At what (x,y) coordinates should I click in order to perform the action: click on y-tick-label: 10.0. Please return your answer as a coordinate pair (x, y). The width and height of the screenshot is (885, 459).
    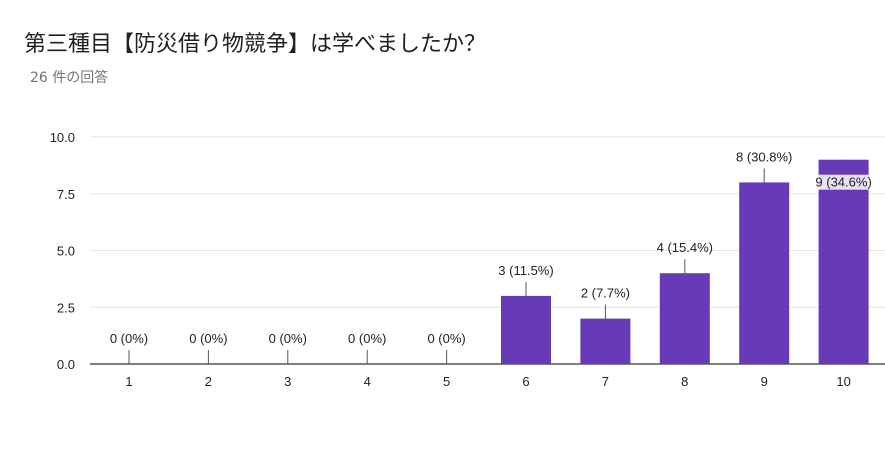
    Looking at the image, I should click on (62, 137).